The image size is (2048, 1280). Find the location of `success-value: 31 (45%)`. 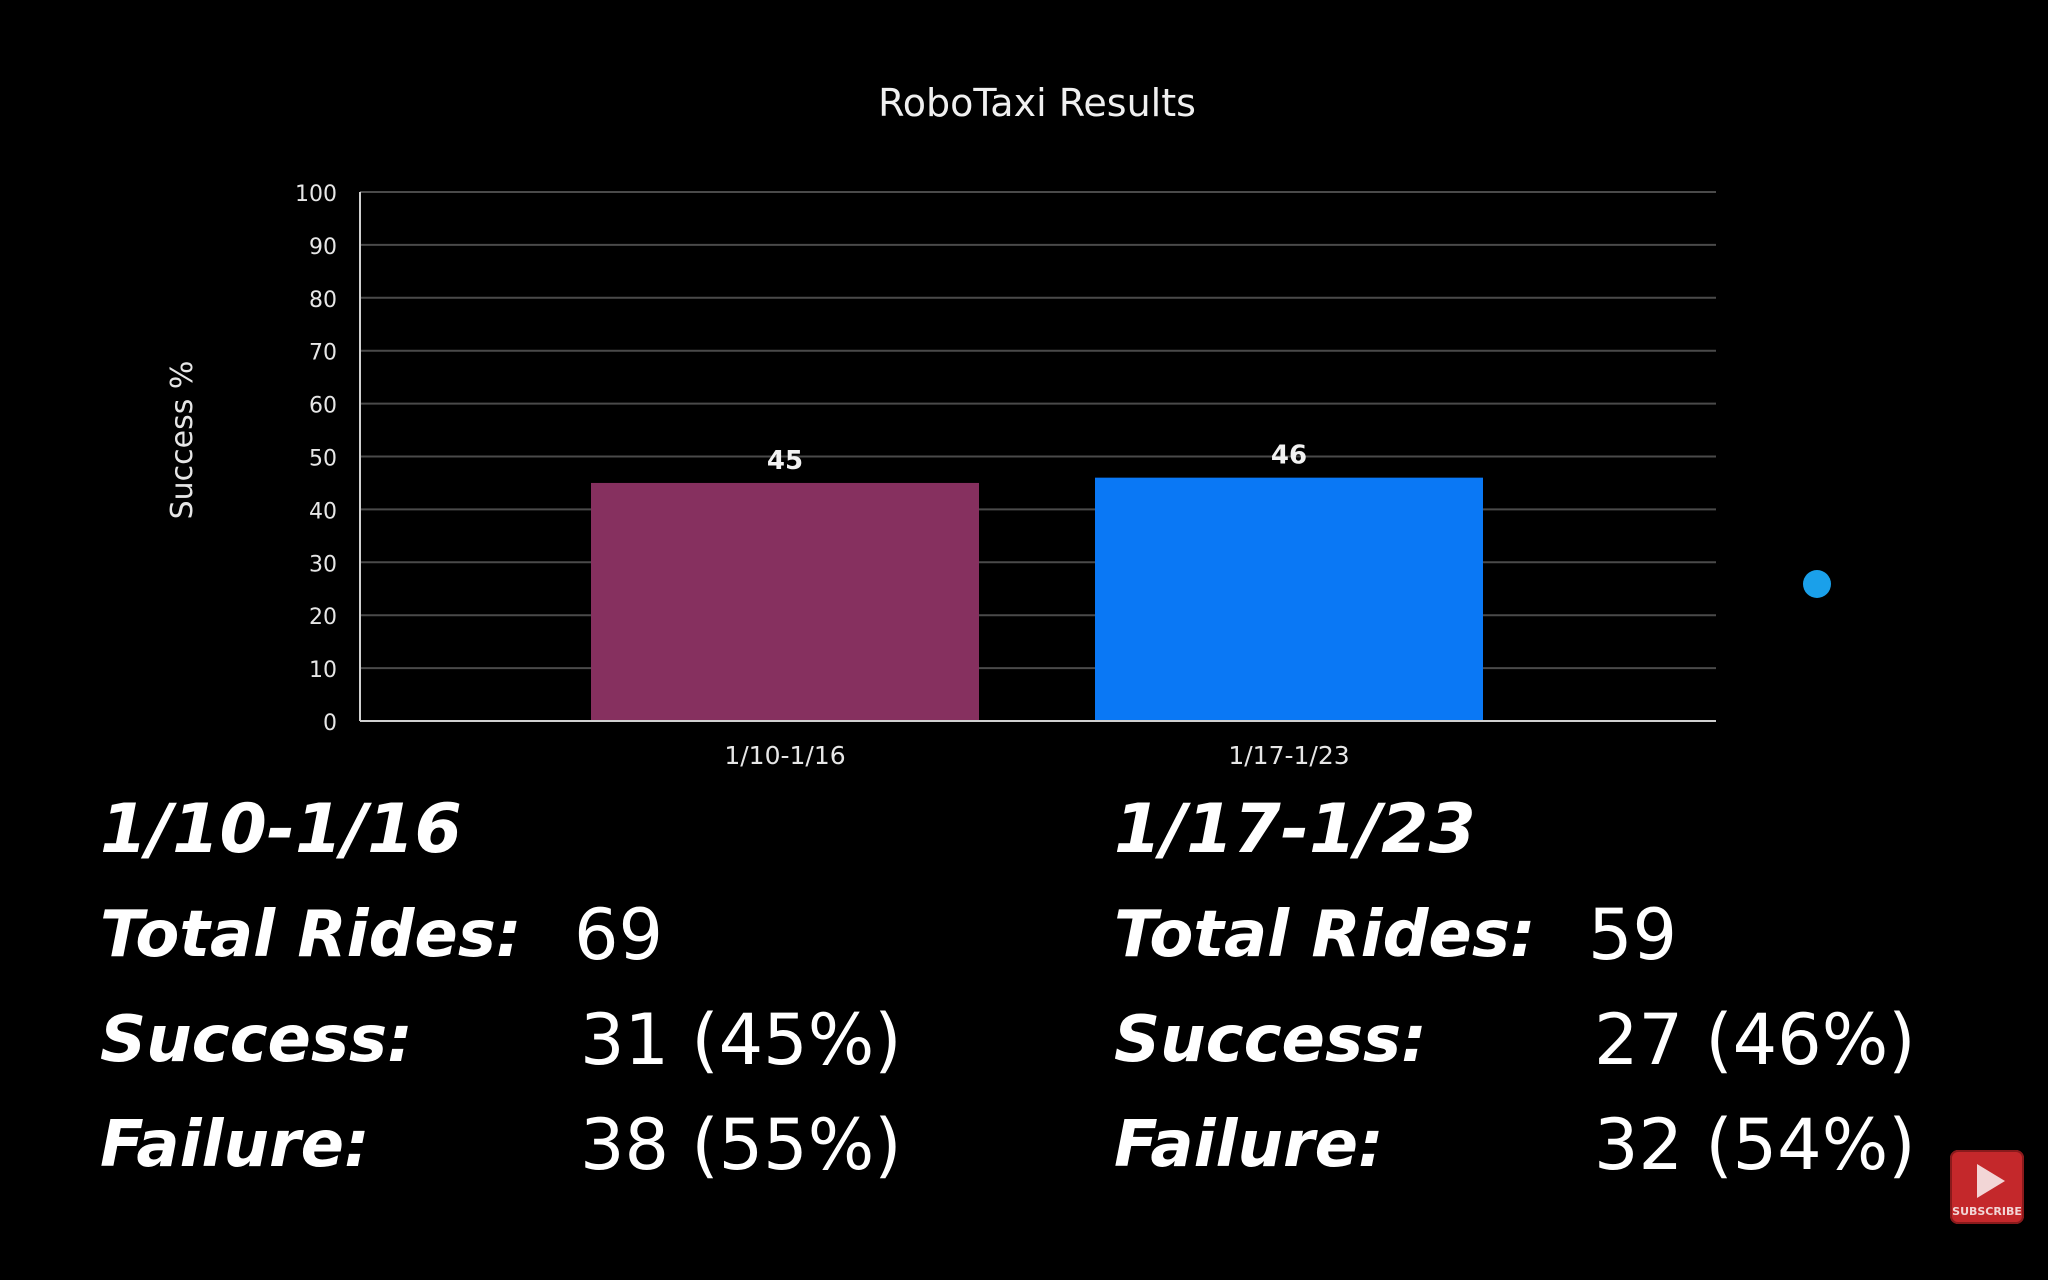

success-value: 31 (45%) is located at coordinates (741, 1040).